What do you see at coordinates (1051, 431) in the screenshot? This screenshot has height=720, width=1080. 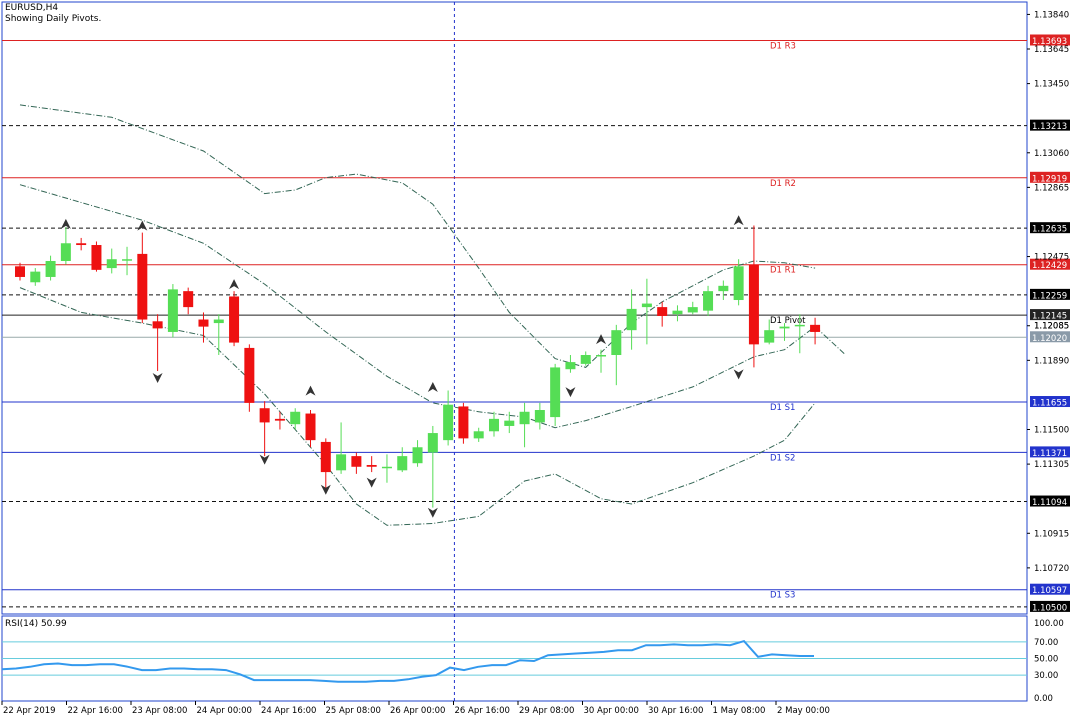 I see `price-tick-label: 1.11500` at bounding box center [1051, 431].